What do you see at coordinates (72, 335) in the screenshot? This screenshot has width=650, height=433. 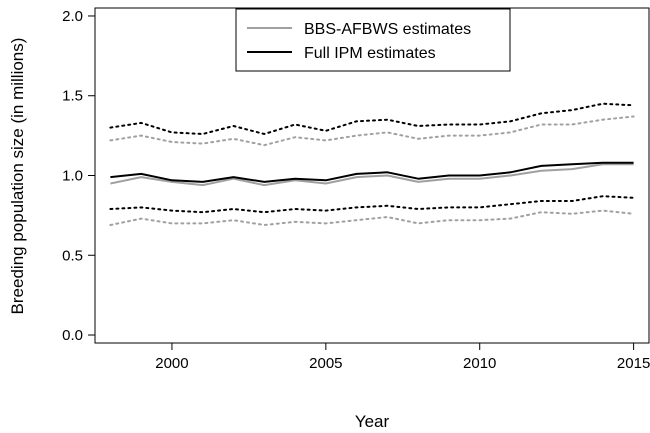 I see `y-tick-label: 0.0` at bounding box center [72, 335].